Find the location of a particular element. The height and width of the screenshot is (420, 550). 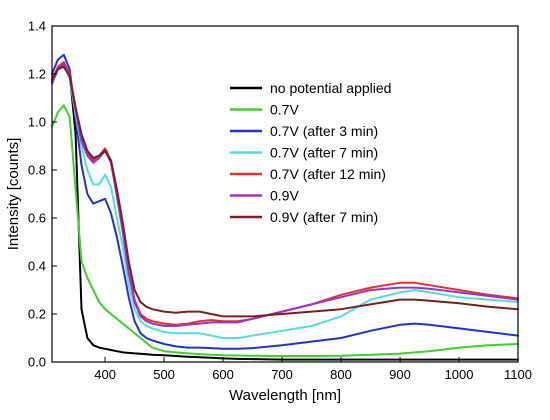

legend-label: no potential applied is located at coordinates (330, 88).